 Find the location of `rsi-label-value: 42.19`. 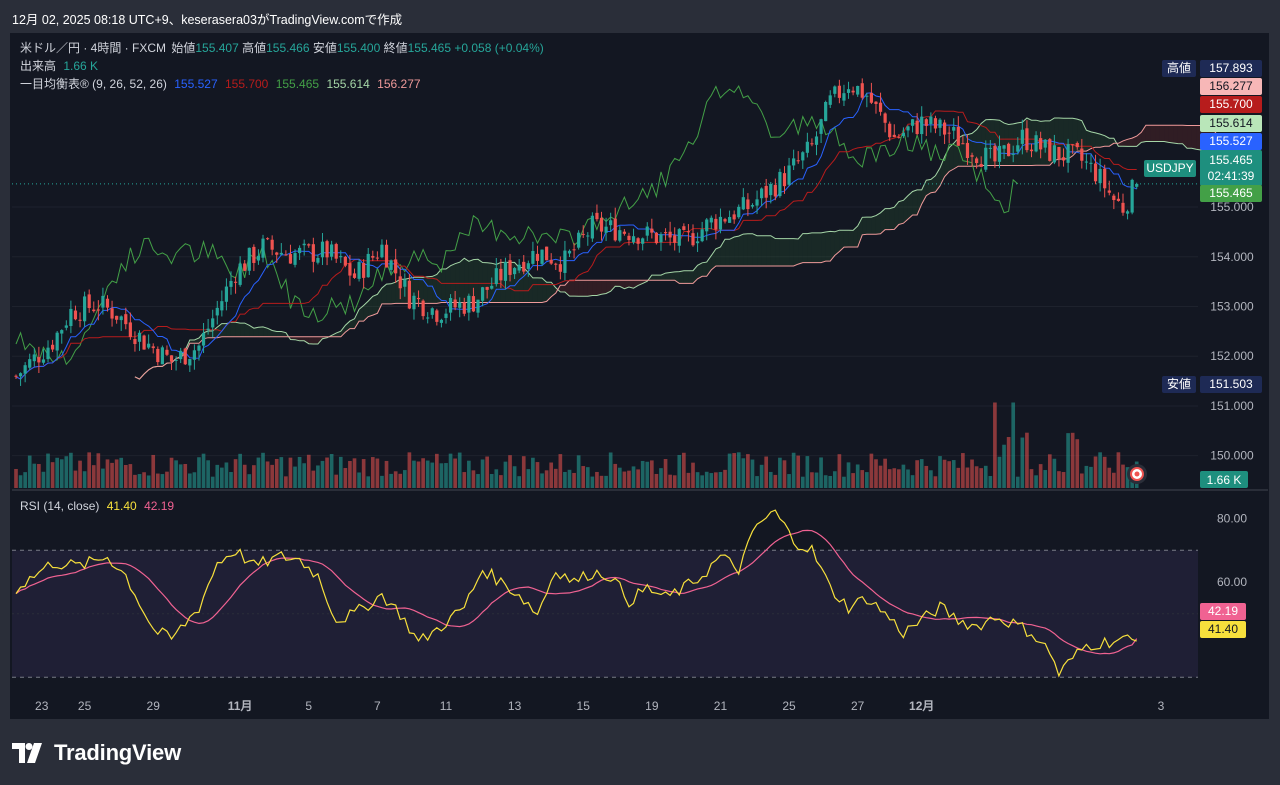

rsi-label-value: 42.19 is located at coordinates (1223, 611).